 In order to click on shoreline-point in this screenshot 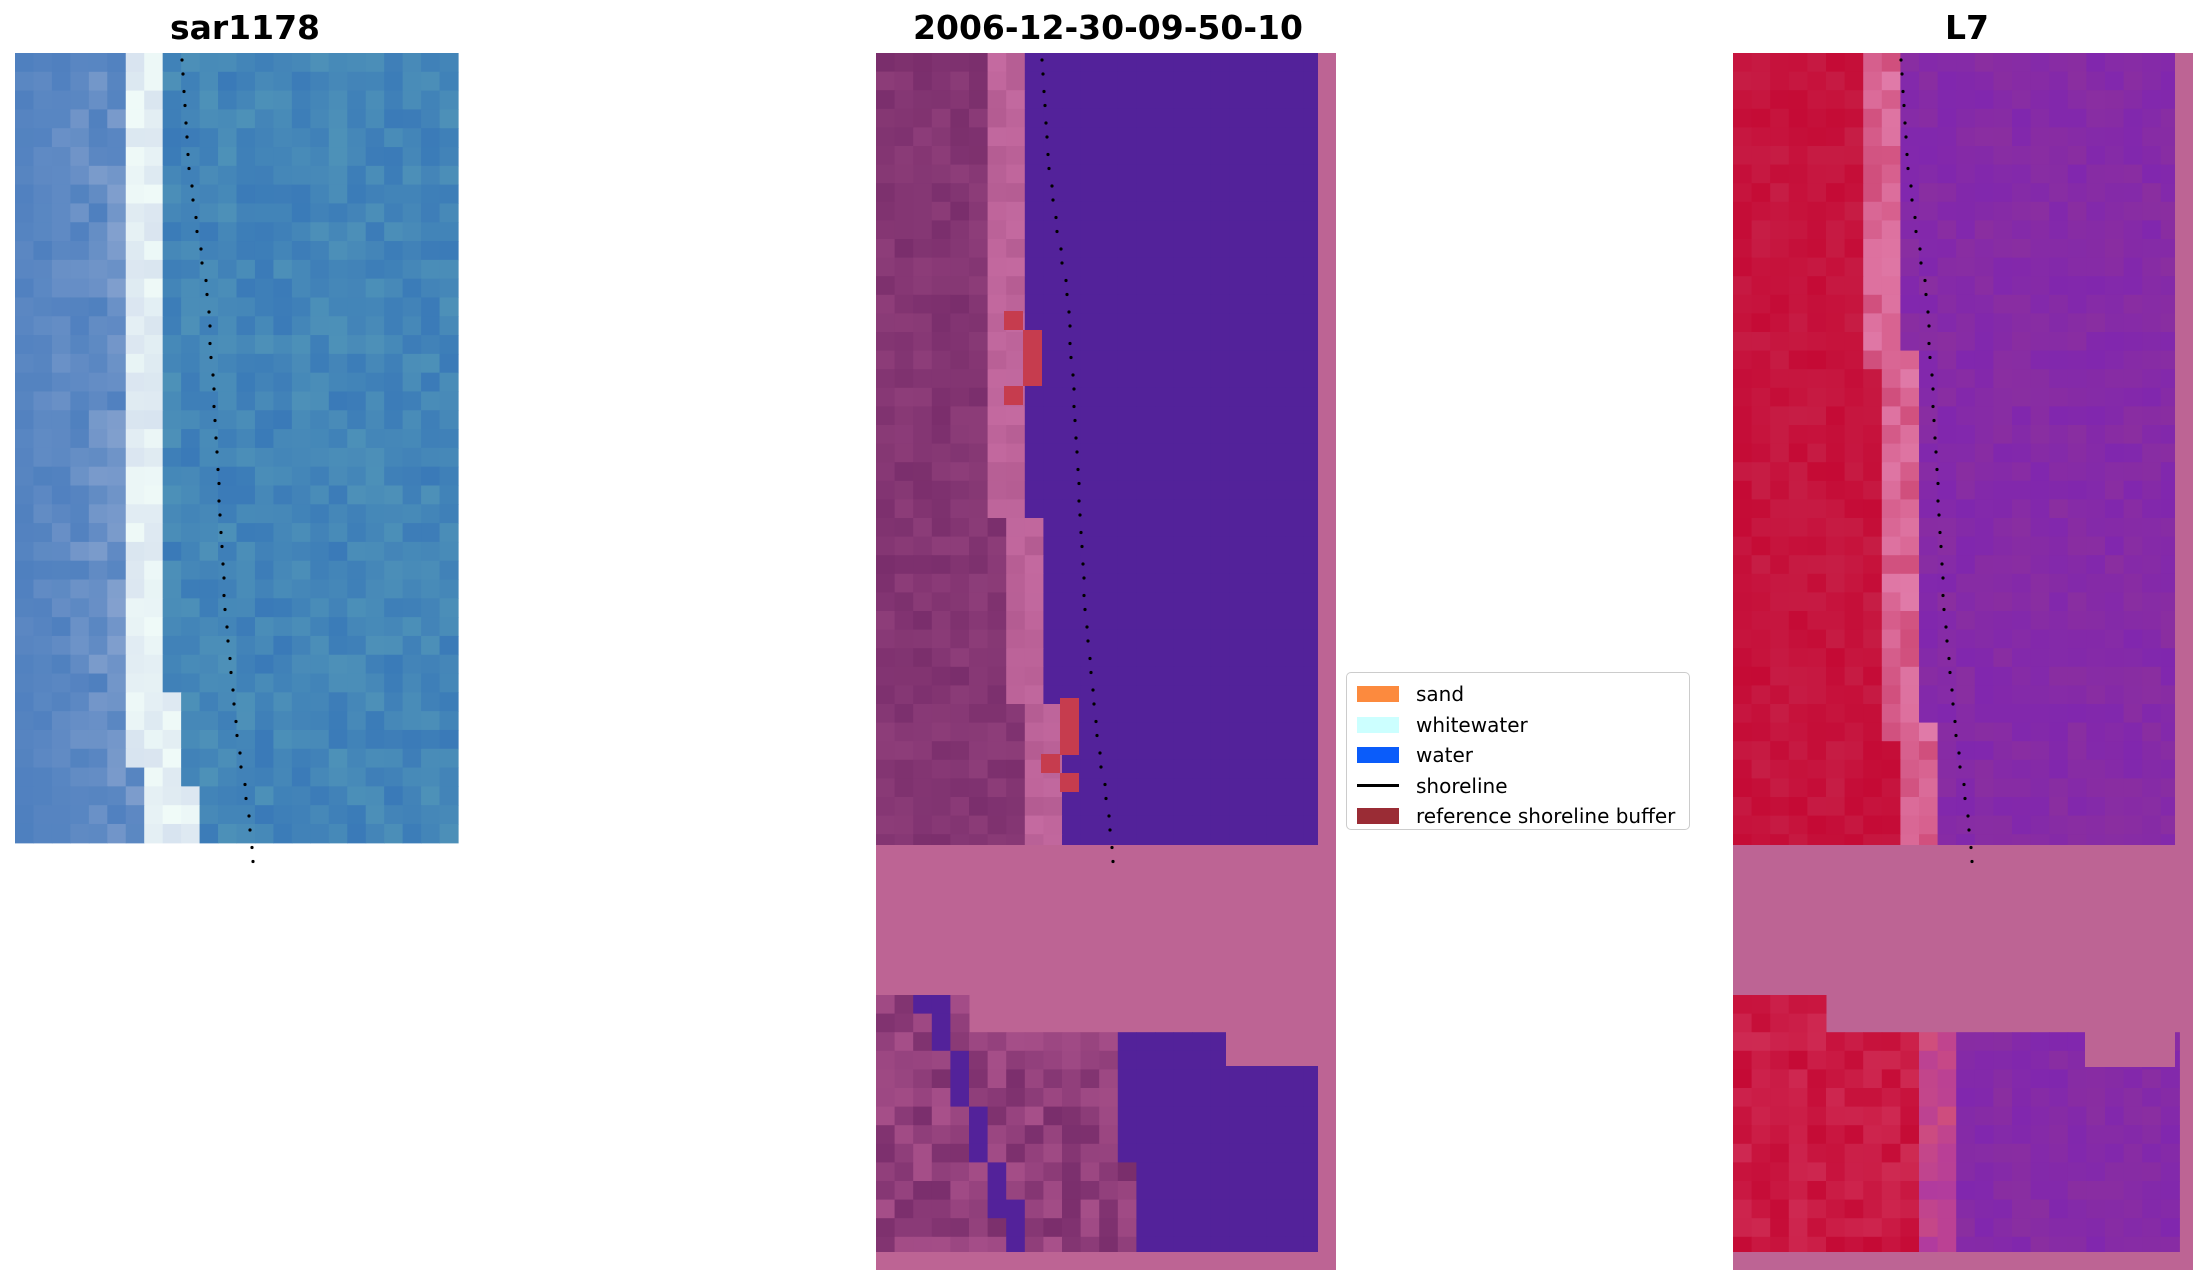, I will do `click(224, 595)`.